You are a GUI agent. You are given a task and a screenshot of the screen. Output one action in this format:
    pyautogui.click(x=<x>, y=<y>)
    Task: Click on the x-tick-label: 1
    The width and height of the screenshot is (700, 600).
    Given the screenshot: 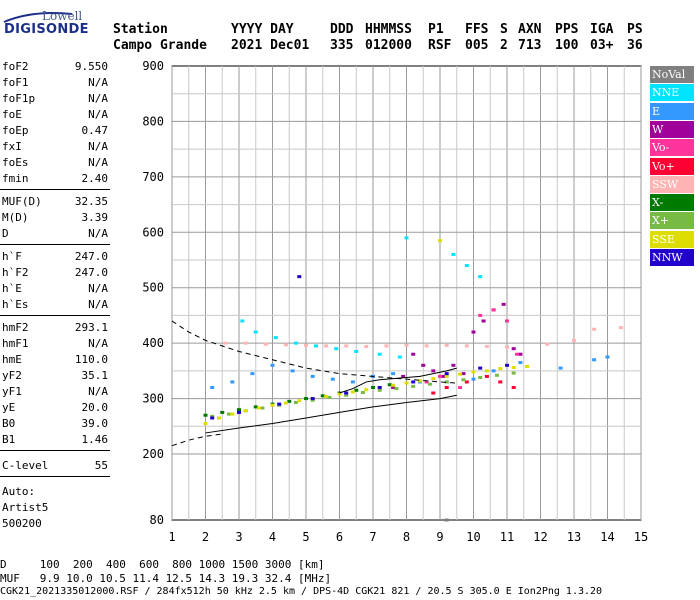 What is the action you would take?
    pyautogui.click(x=171, y=537)
    